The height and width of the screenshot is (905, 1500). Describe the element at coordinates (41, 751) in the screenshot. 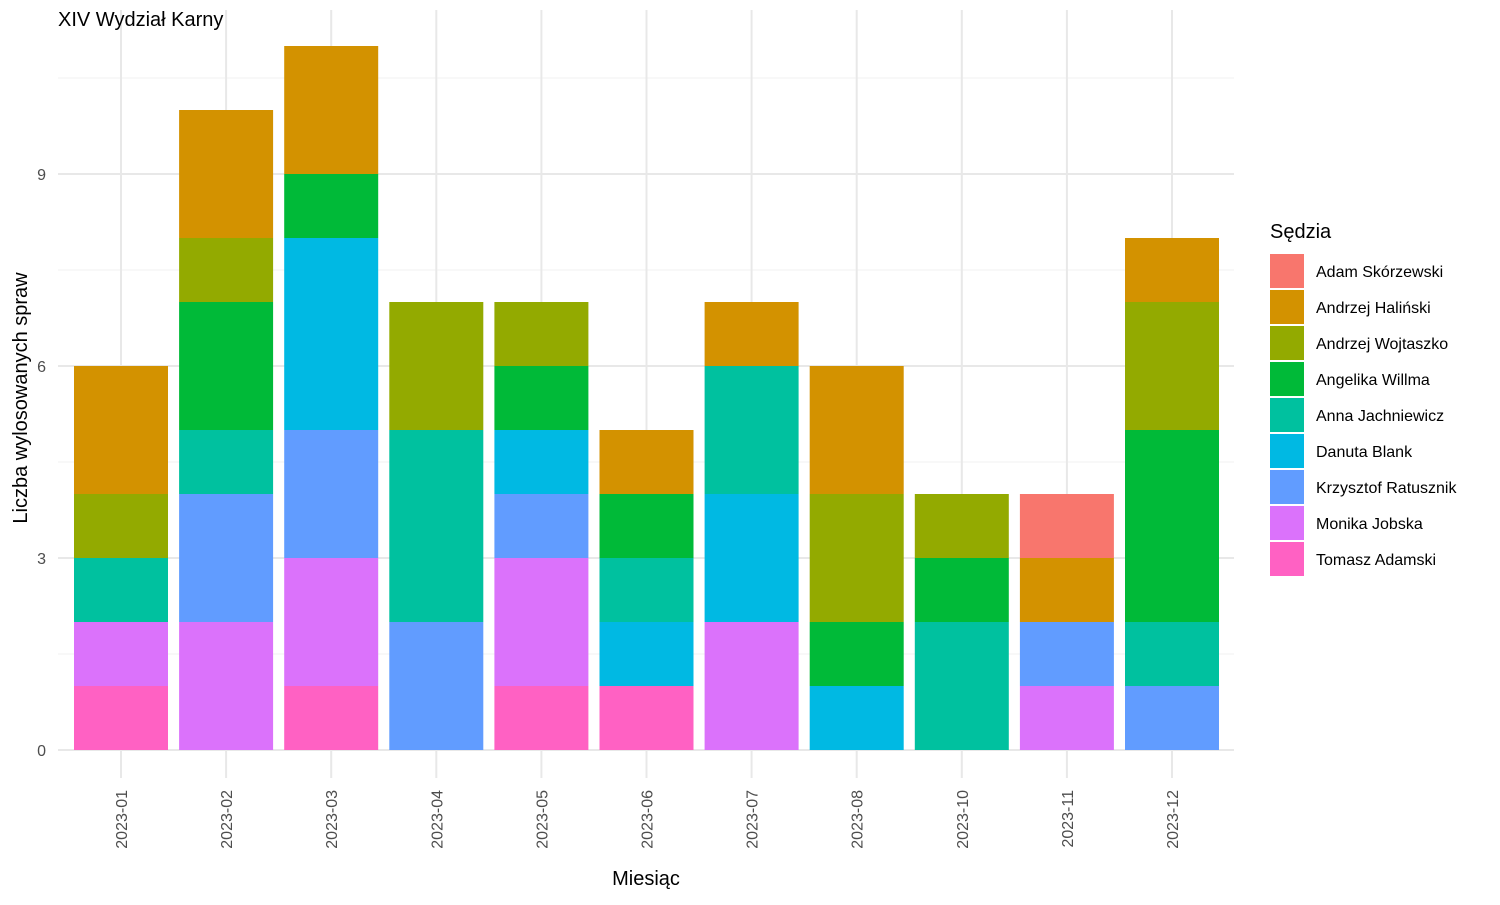

I see `y-tick-label: 0` at that location.